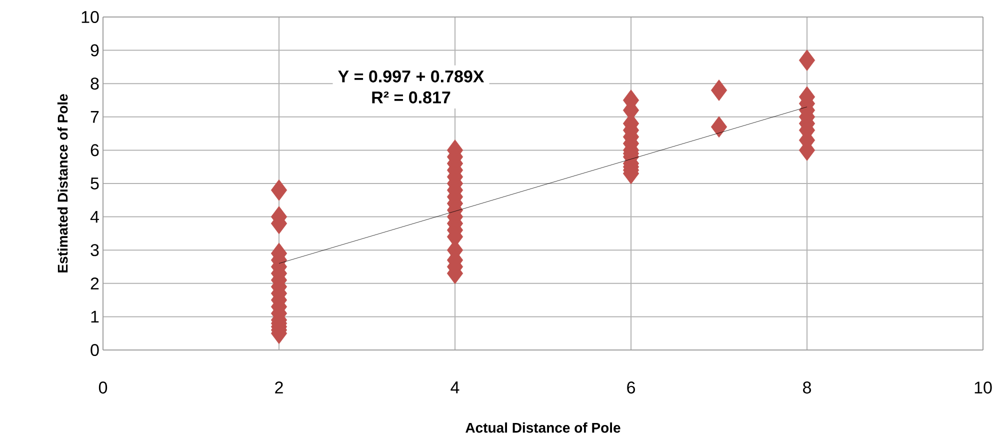  I want to click on annotation: R² = 0.817, so click(411, 97).